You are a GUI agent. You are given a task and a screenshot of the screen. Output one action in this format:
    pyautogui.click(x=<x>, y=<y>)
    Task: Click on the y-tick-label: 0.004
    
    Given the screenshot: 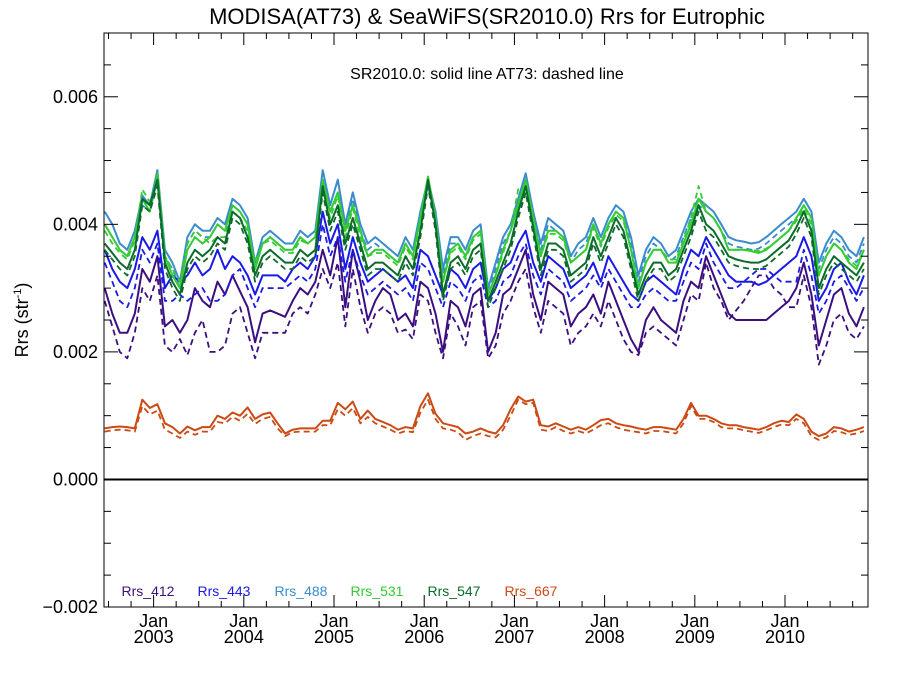 What is the action you would take?
    pyautogui.click(x=75, y=224)
    